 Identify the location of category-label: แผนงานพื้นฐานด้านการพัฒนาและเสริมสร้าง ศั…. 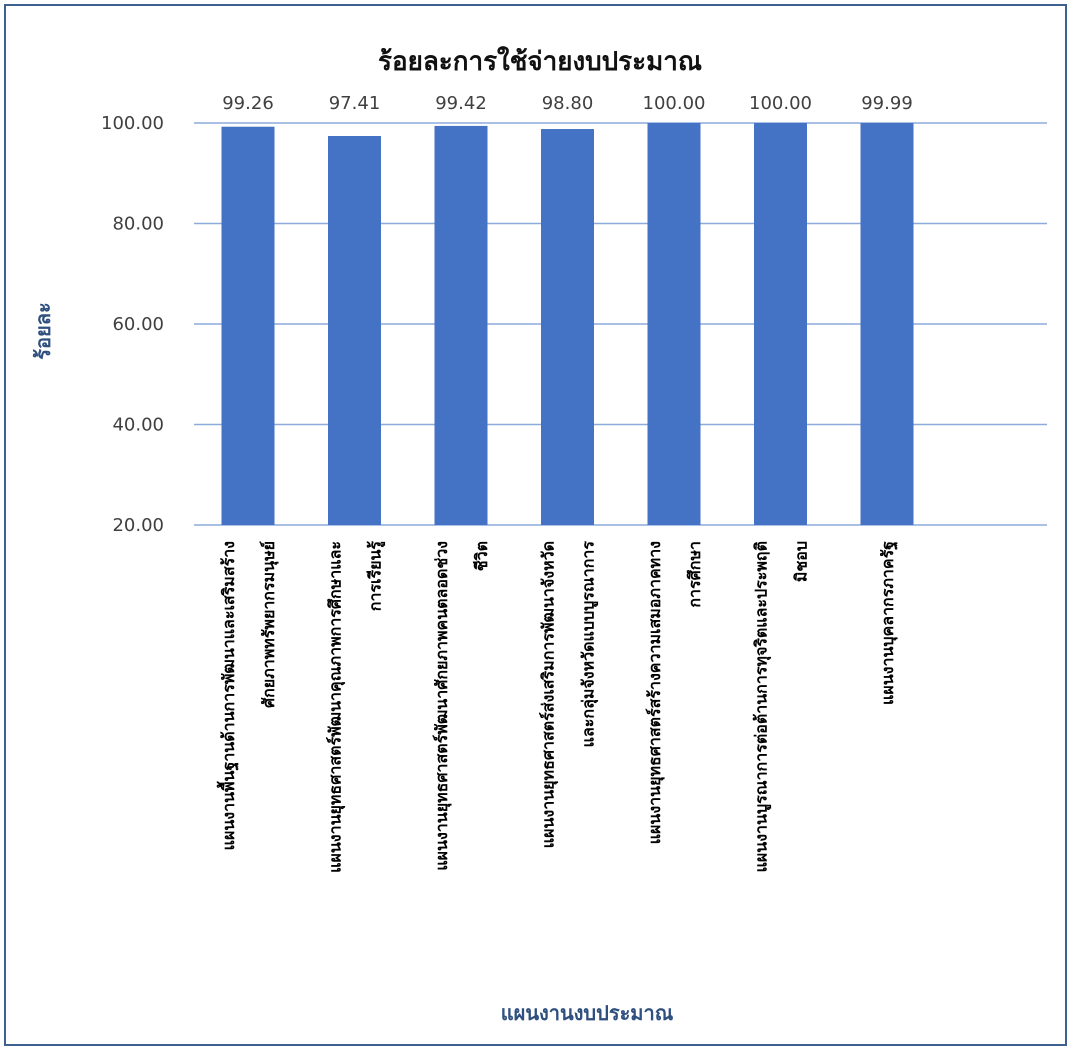
(247, 695).